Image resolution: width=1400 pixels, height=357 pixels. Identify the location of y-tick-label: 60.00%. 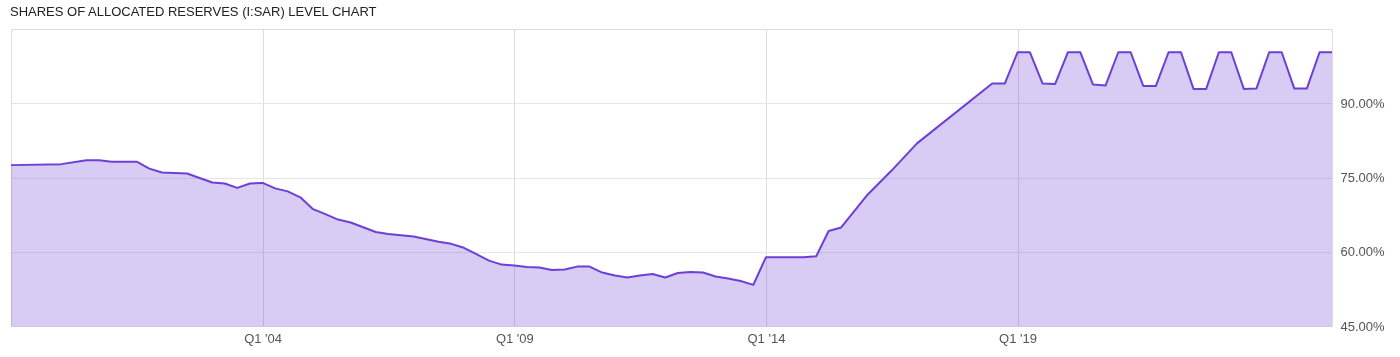
(1363, 252).